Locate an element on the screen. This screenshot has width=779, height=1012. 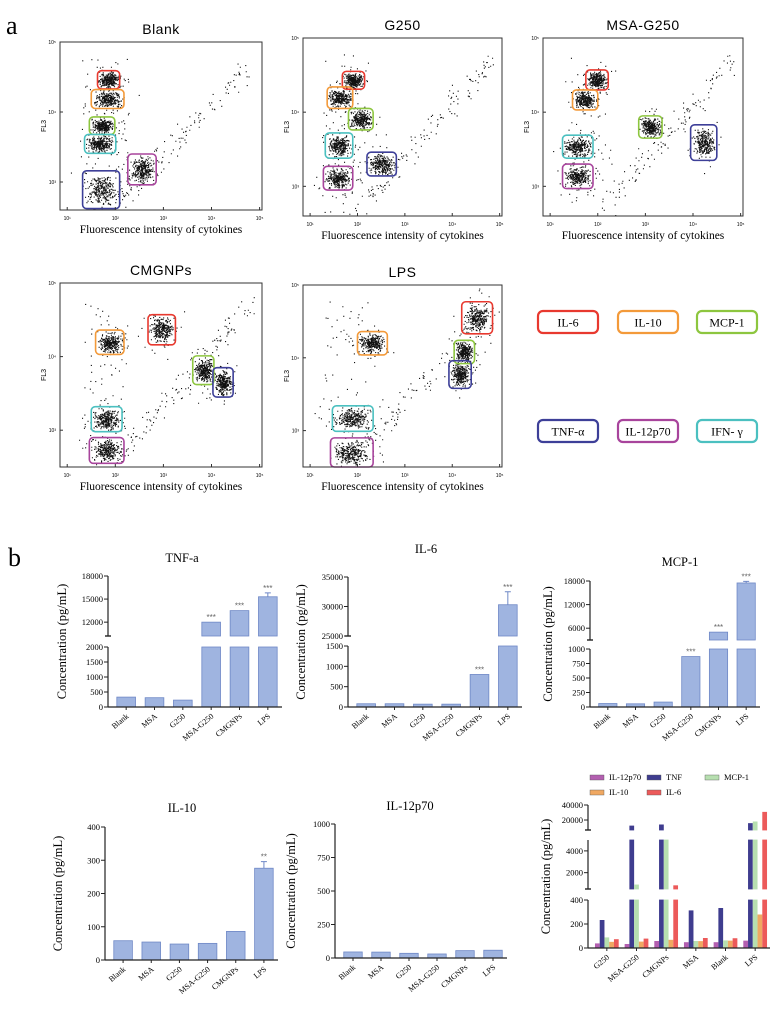
x-tick-label: 10³ is located at coordinates (164, 476).